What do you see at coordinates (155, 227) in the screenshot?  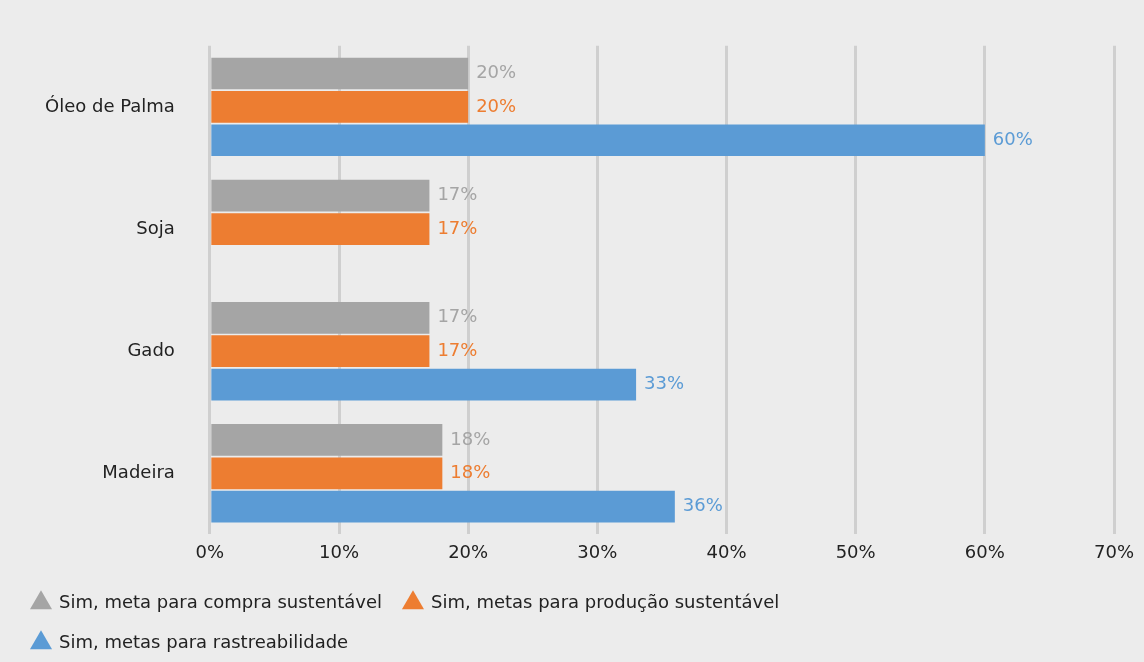 I see `y-tick-label: Soja` at bounding box center [155, 227].